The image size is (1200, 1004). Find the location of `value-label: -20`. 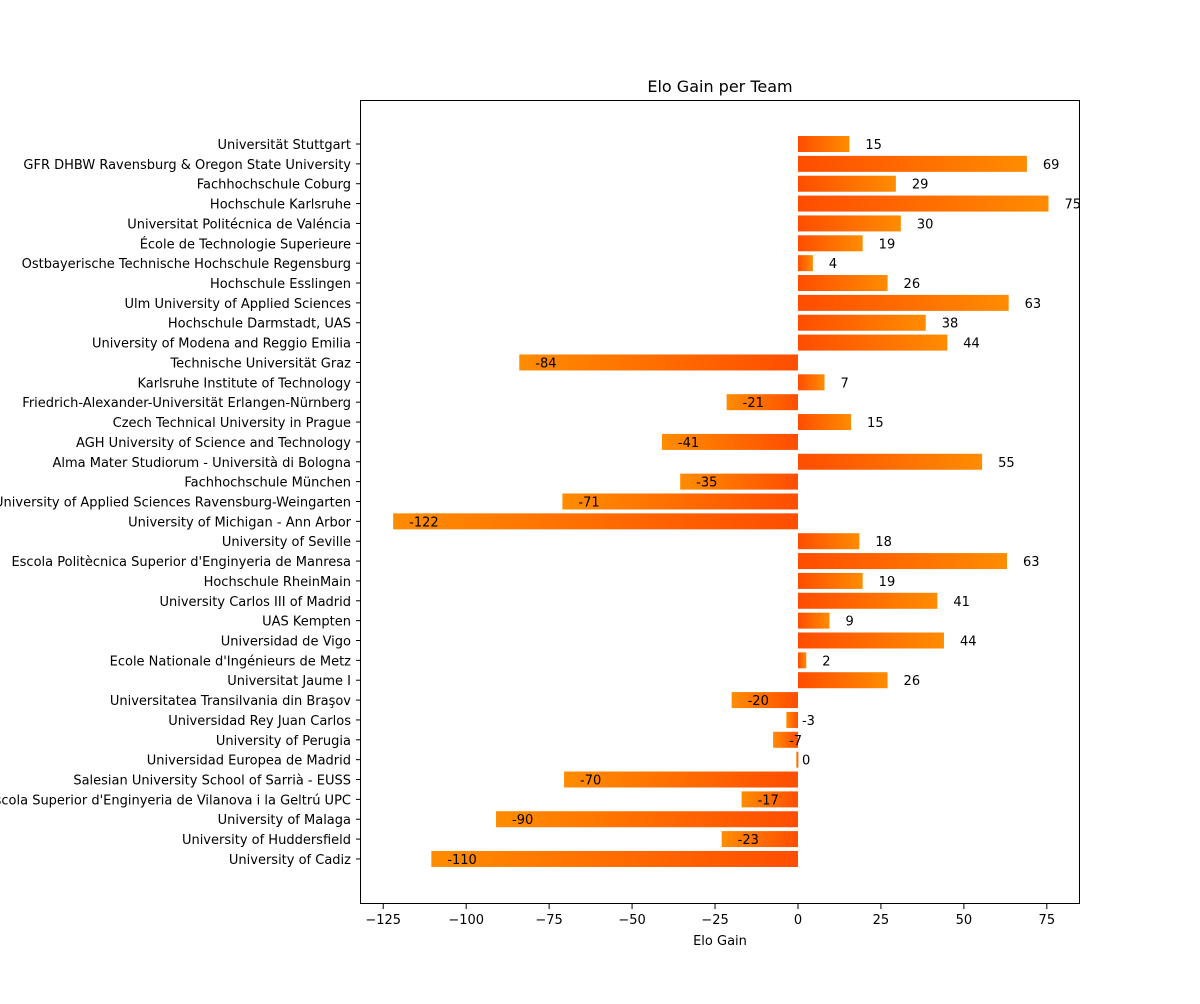

value-label: -20 is located at coordinates (758, 701).